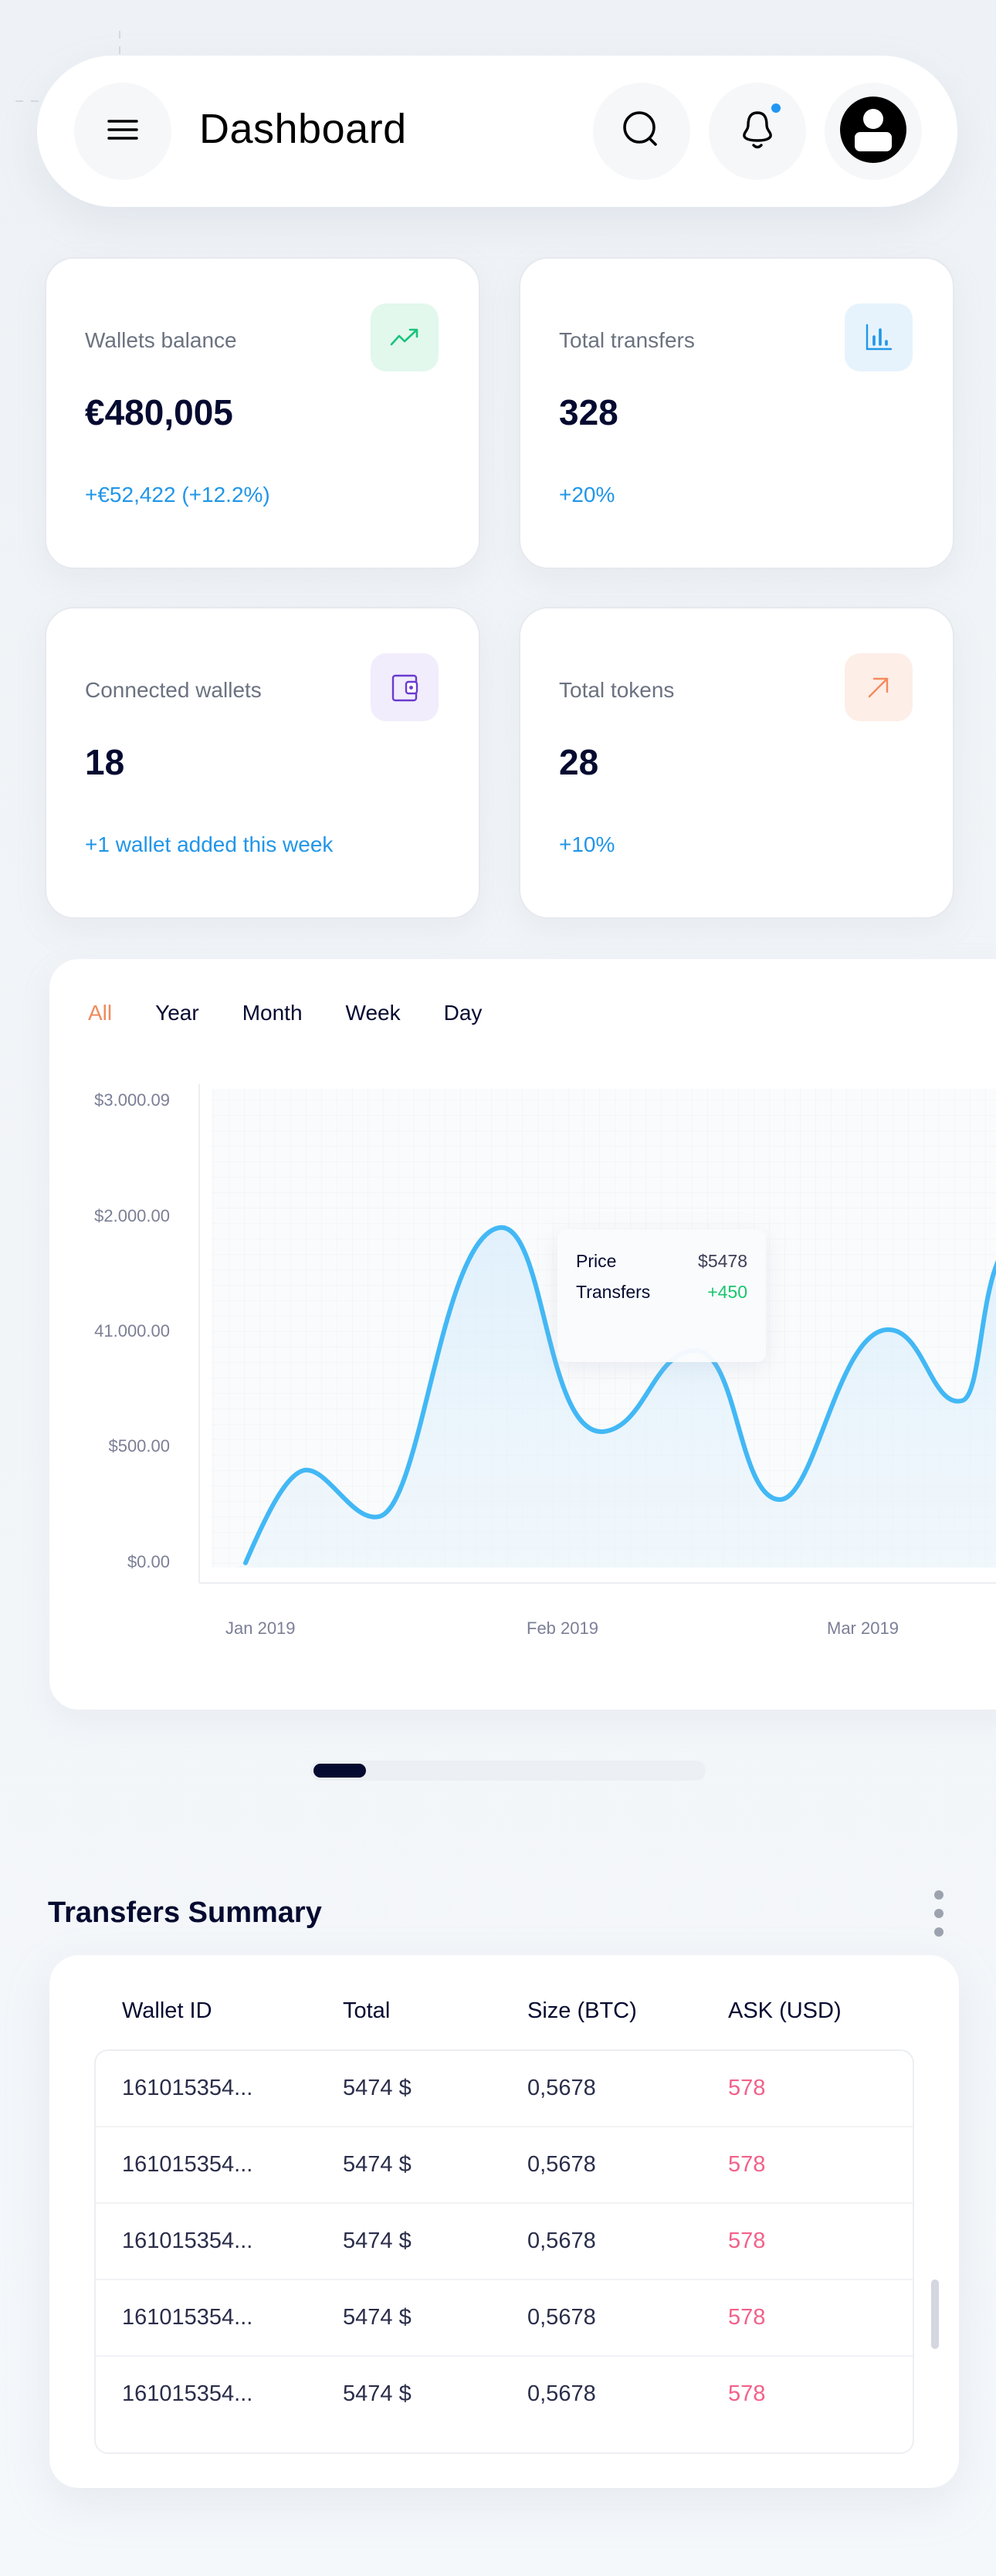  I want to click on search-icon, so click(641, 132).